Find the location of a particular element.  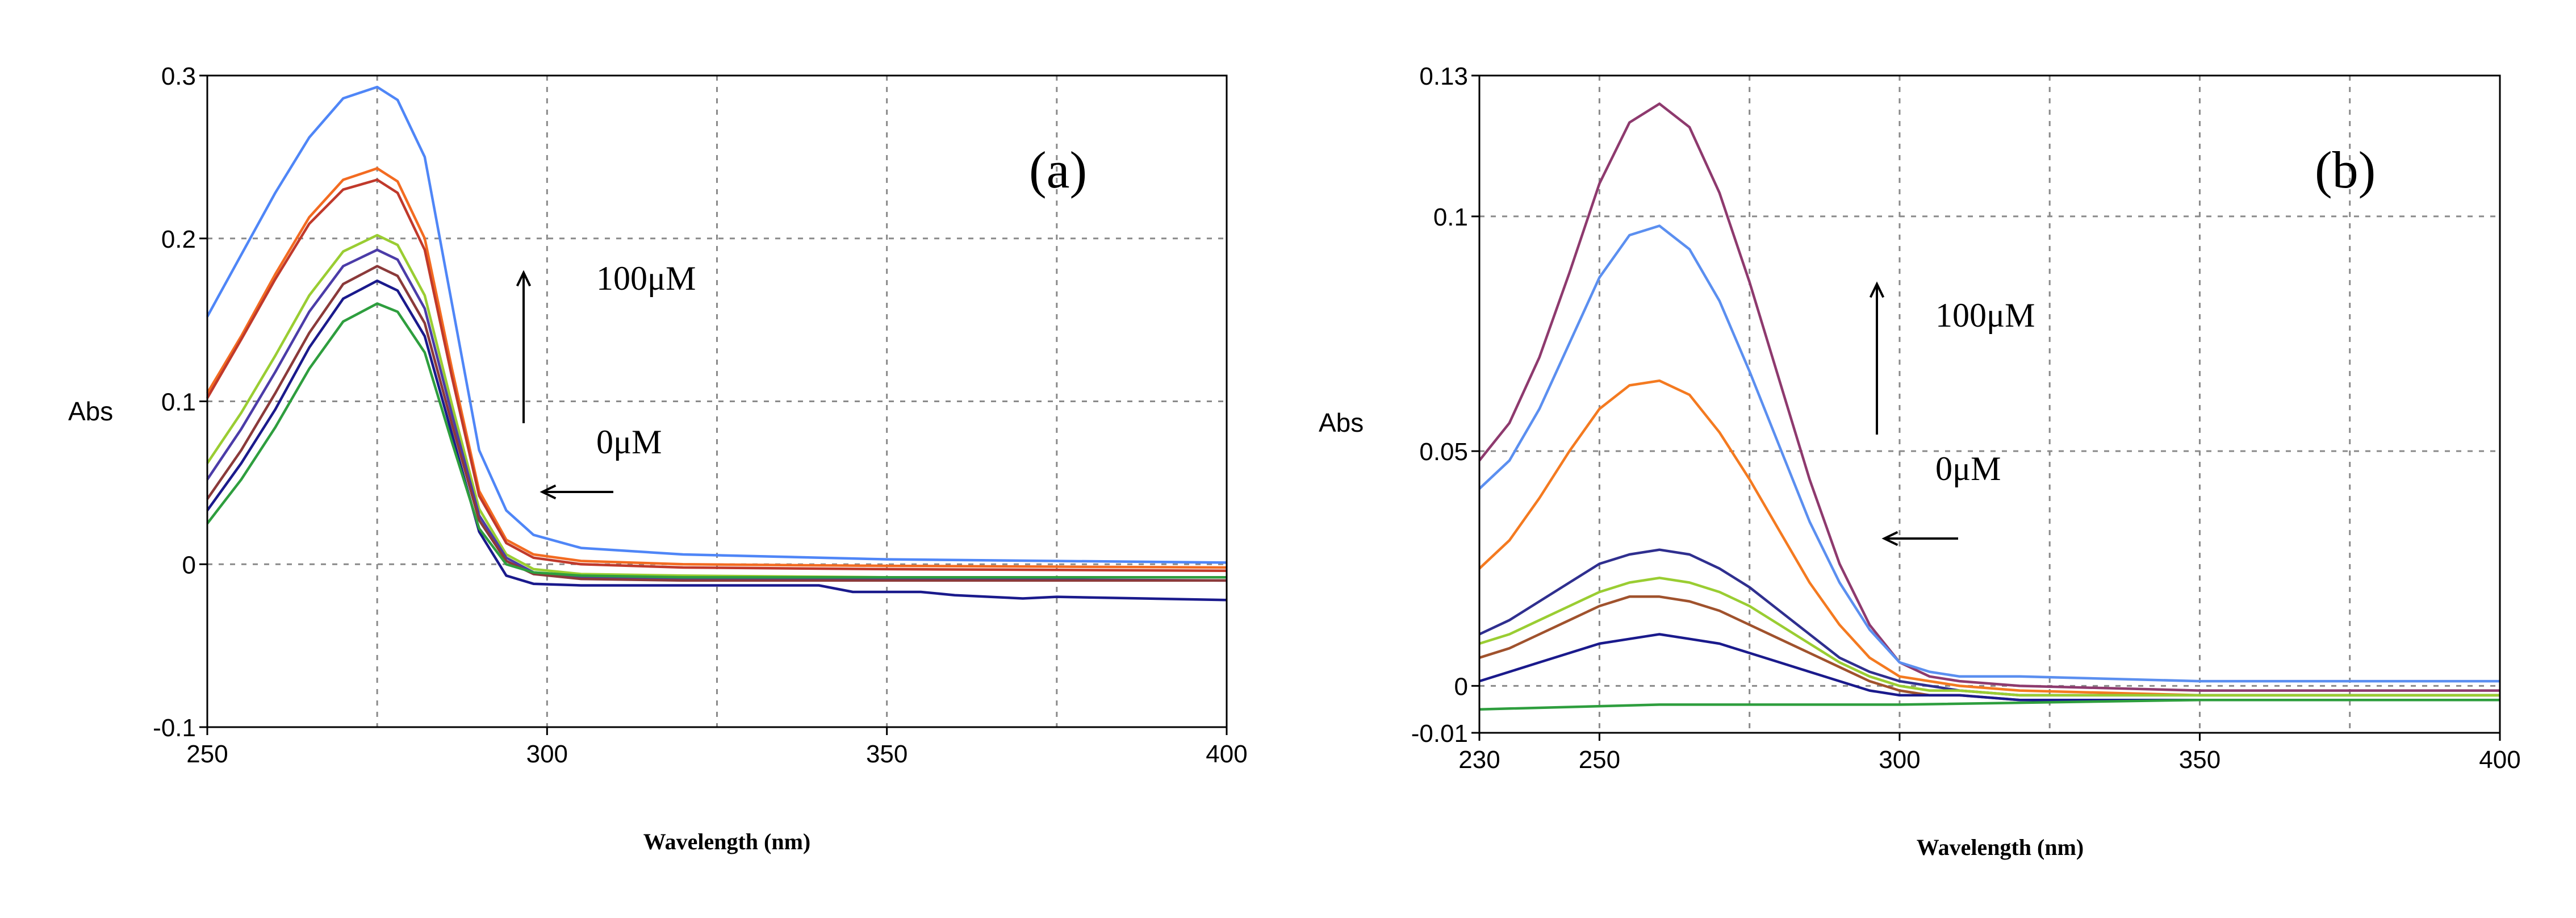

x-axis-label-b: Wavelength (nm) is located at coordinates (2000, 847).